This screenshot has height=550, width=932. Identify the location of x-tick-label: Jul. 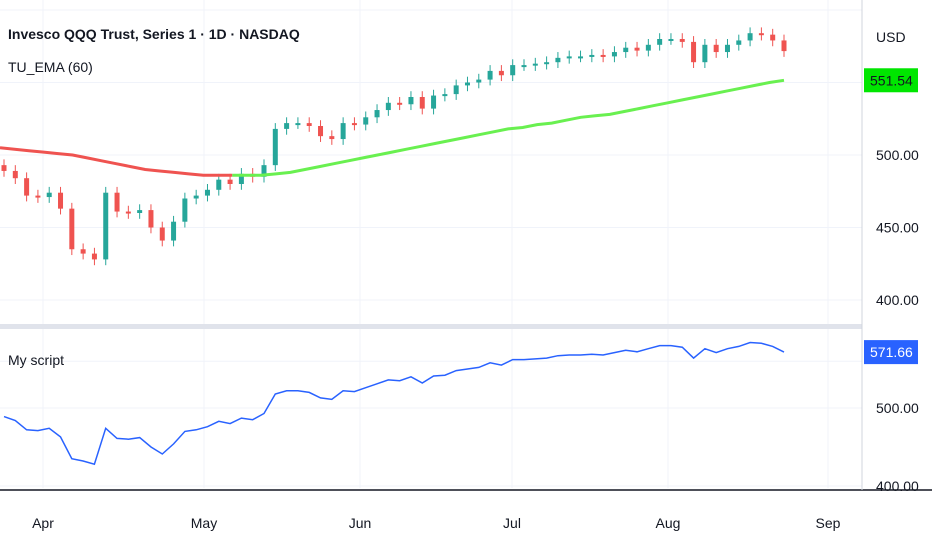
(512, 523).